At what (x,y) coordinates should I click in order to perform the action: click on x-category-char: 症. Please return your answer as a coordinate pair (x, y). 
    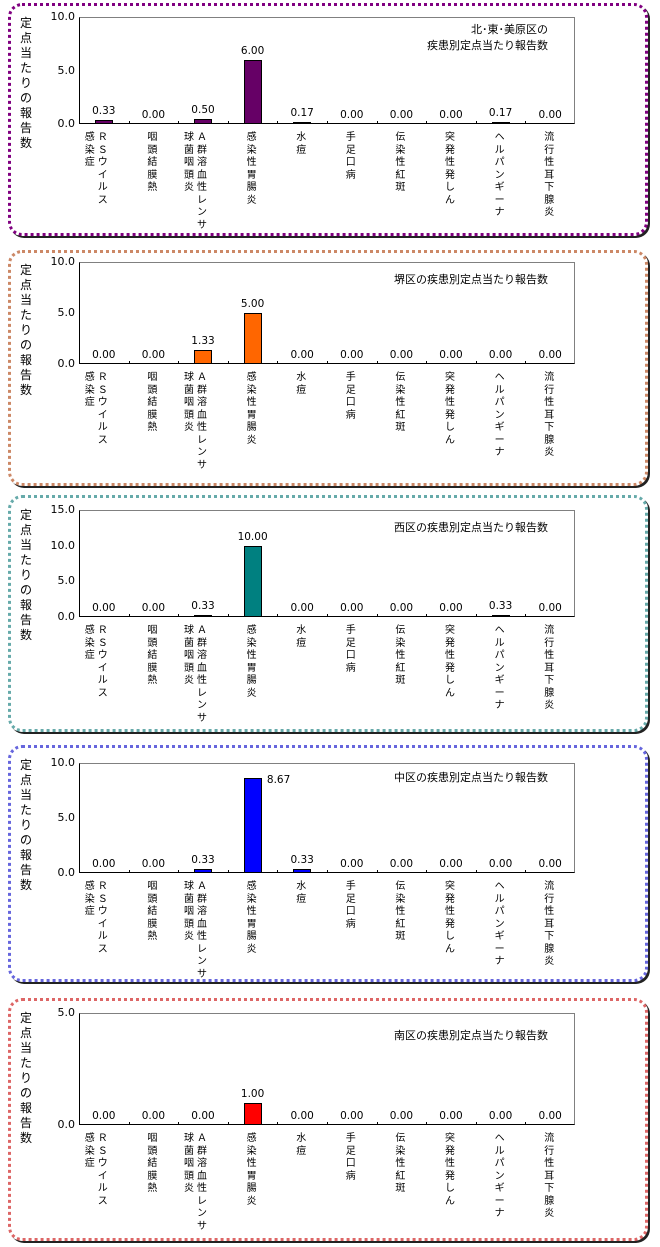
    Looking at the image, I should click on (89, 655).